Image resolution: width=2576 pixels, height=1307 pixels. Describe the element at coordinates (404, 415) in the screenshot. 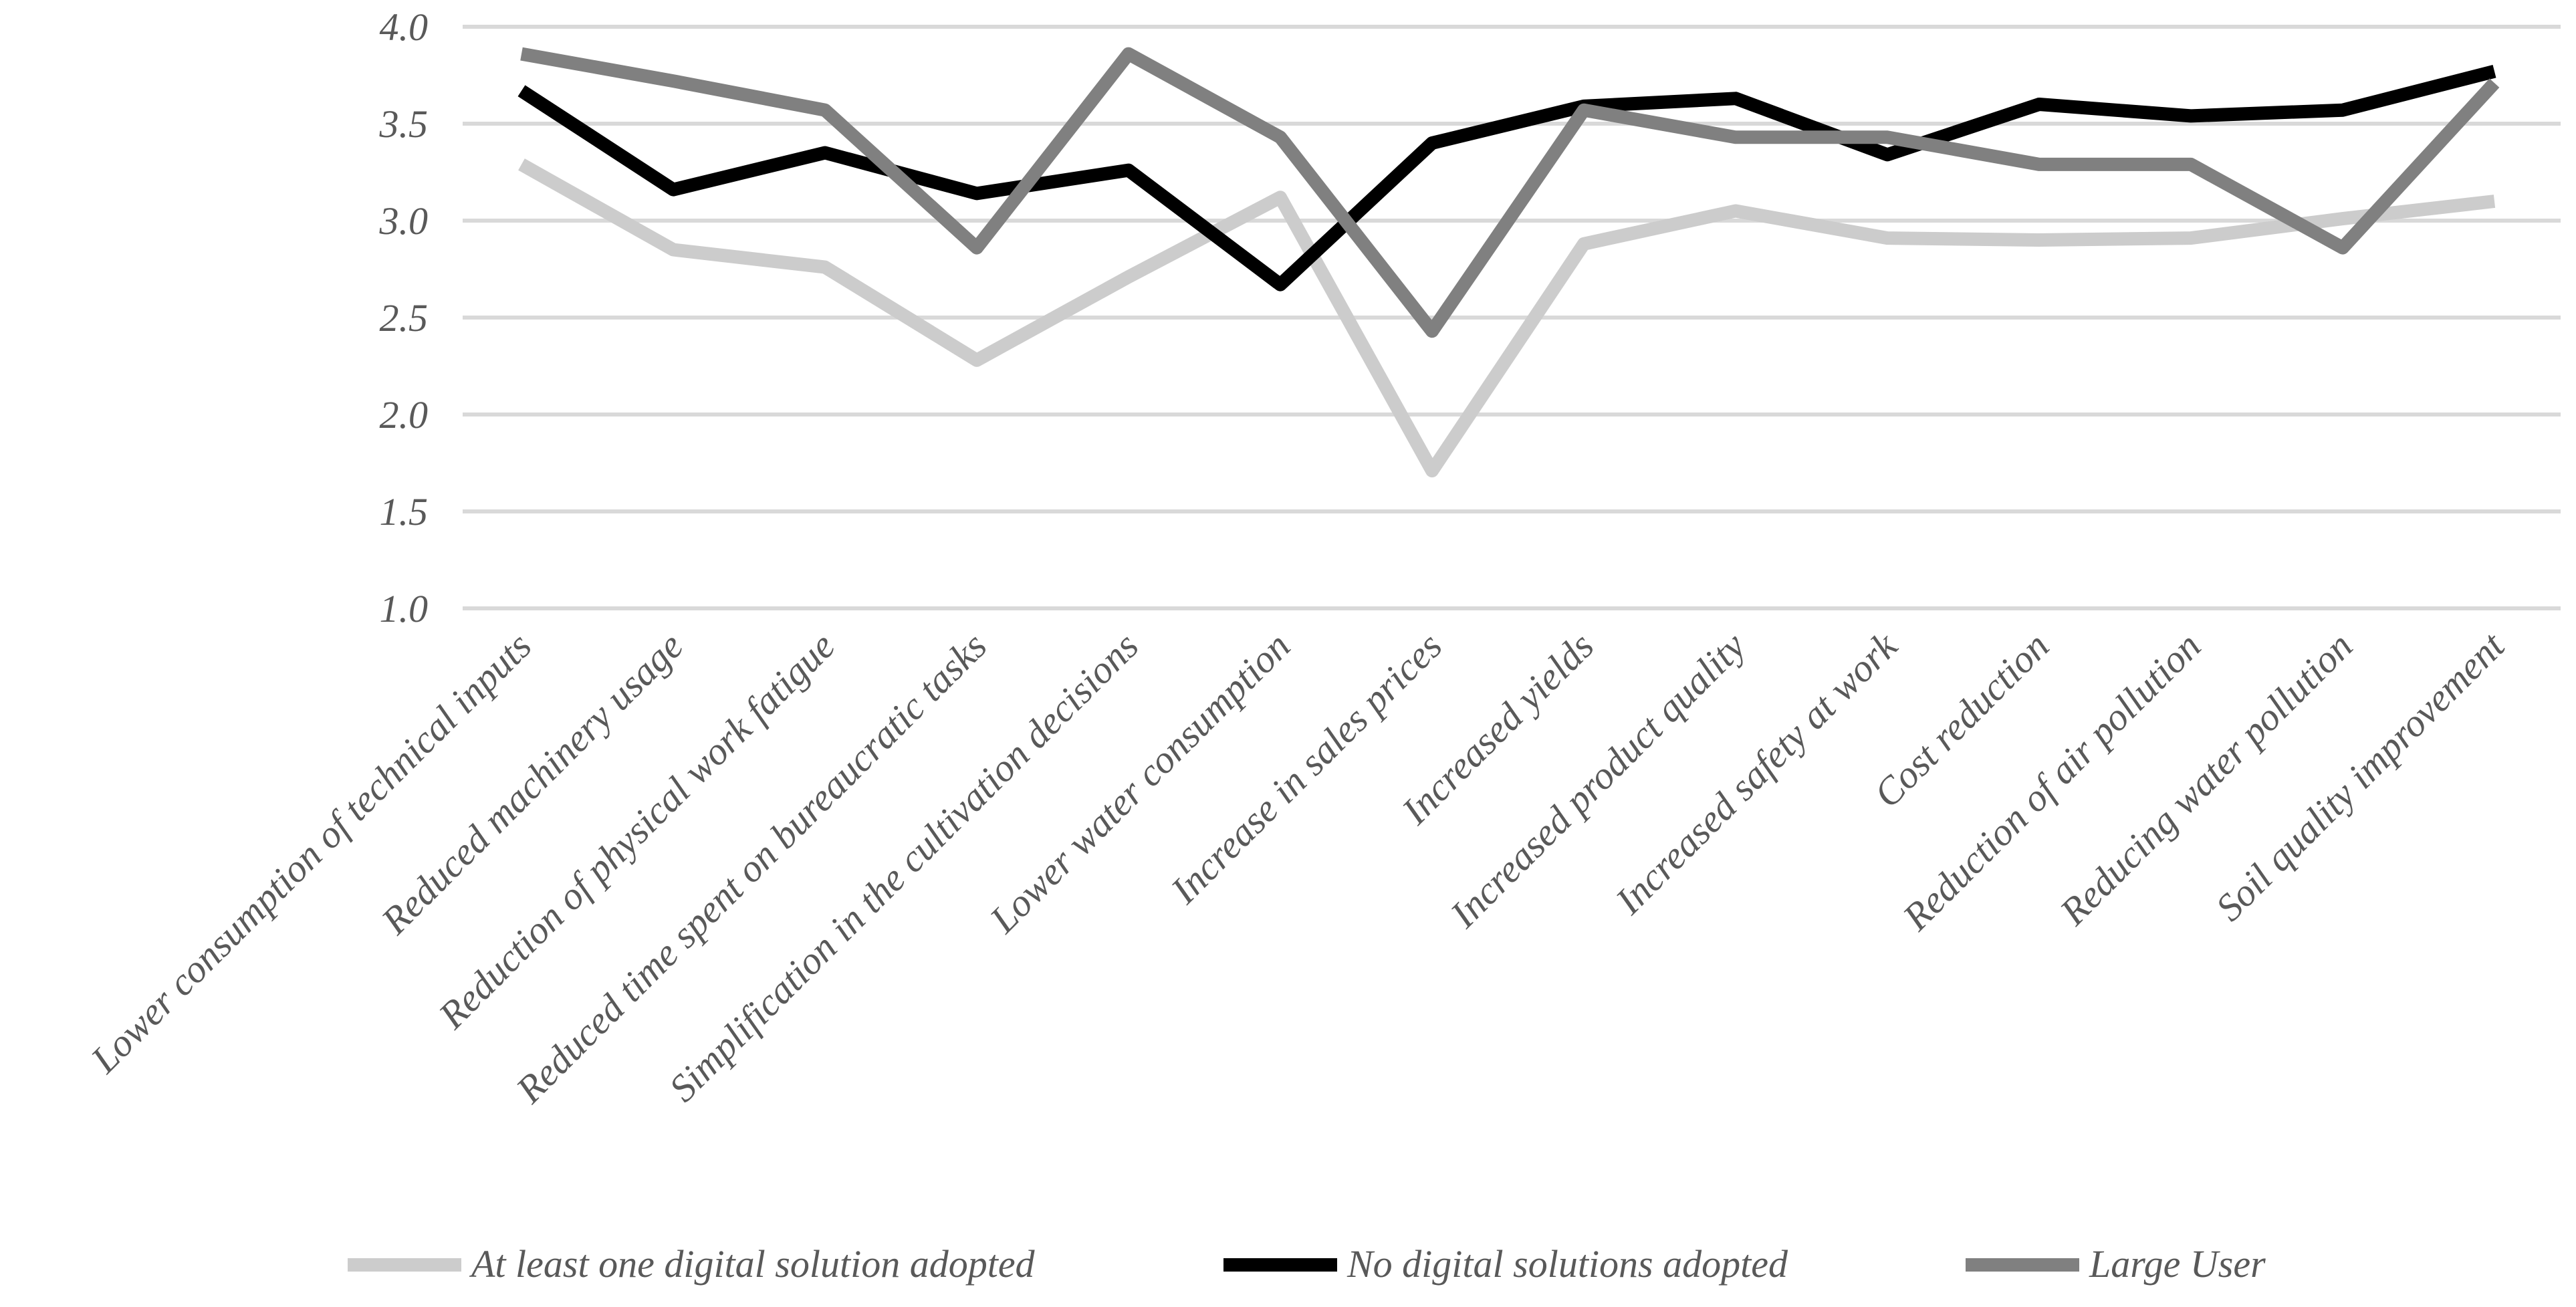

I see `y-tick-label: 2.0` at that location.